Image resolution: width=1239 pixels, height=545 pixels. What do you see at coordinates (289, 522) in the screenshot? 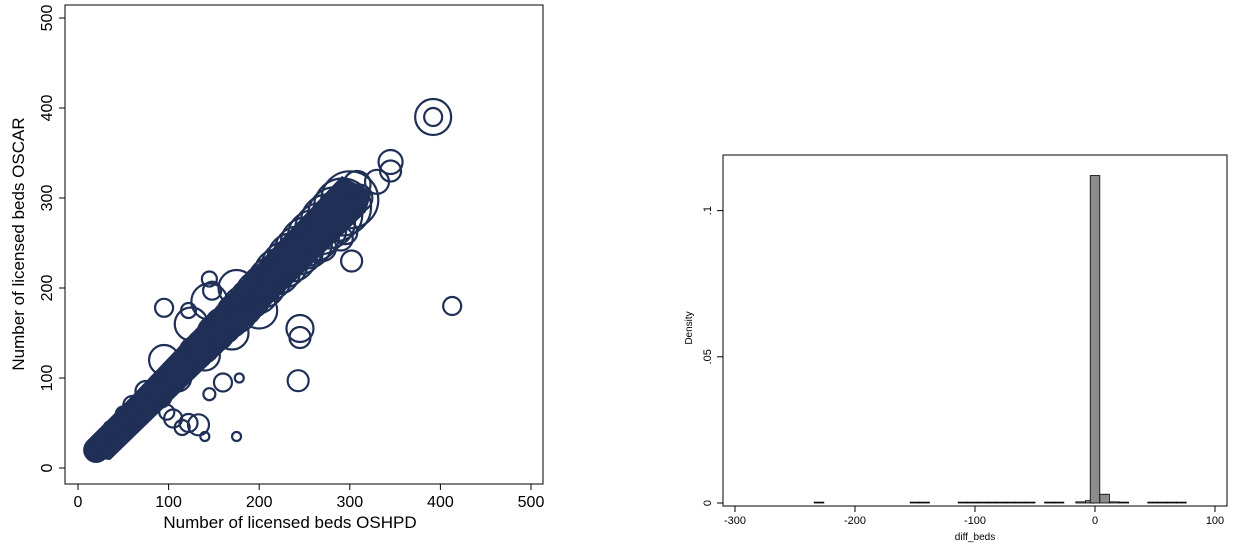
I see `scatter-x-axis-title: Number of licensed beds OSHPD` at bounding box center [289, 522].